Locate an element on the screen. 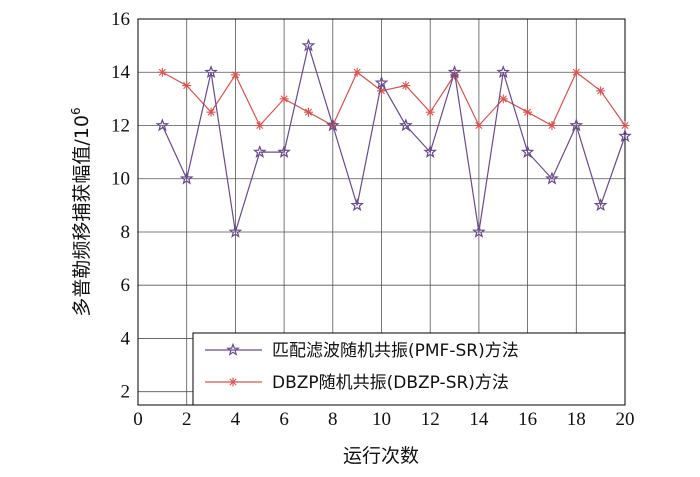  legend-marker-0-shape is located at coordinates (233, 349).